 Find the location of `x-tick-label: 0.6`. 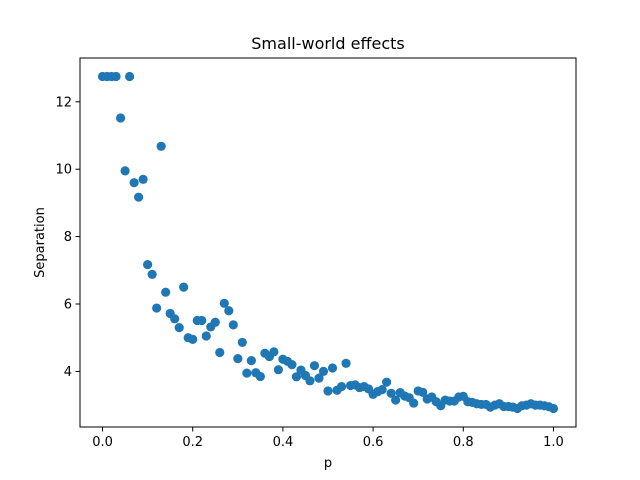

x-tick-label: 0.6 is located at coordinates (373, 442).